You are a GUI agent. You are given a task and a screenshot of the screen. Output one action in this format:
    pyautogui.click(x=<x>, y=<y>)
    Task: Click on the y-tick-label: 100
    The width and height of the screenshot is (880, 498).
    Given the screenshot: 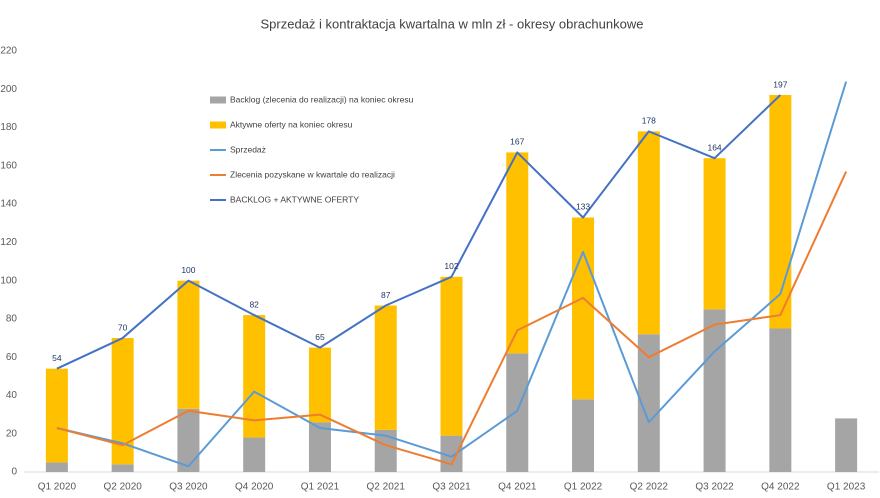 What is the action you would take?
    pyautogui.click(x=8, y=280)
    